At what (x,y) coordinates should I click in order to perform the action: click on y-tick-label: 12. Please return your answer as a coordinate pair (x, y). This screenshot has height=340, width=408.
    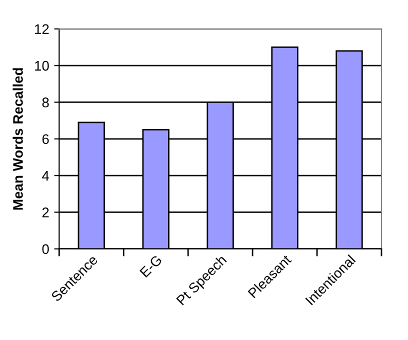
    Looking at the image, I should click on (42, 29).